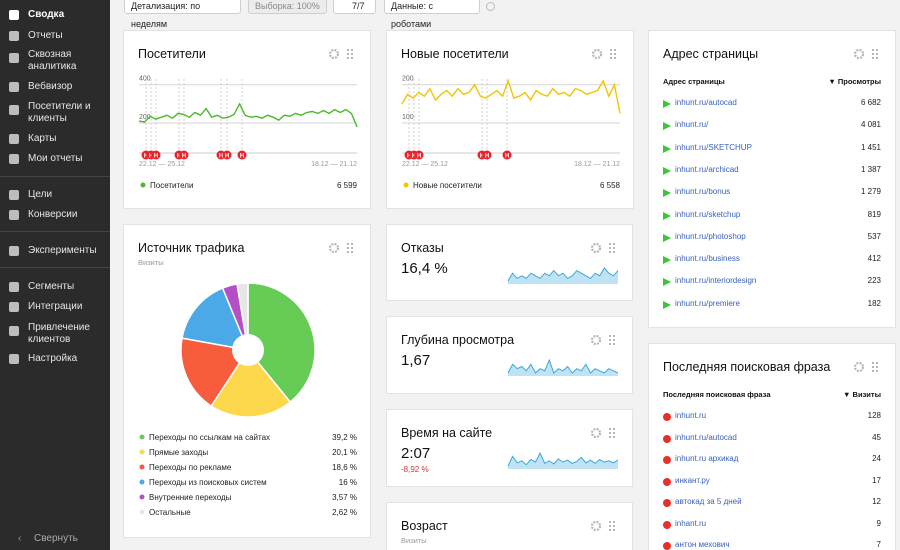  Describe the element at coordinates (707, 458) in the screenshot. I see `row-link: inhunt.ru архикад` at that location.